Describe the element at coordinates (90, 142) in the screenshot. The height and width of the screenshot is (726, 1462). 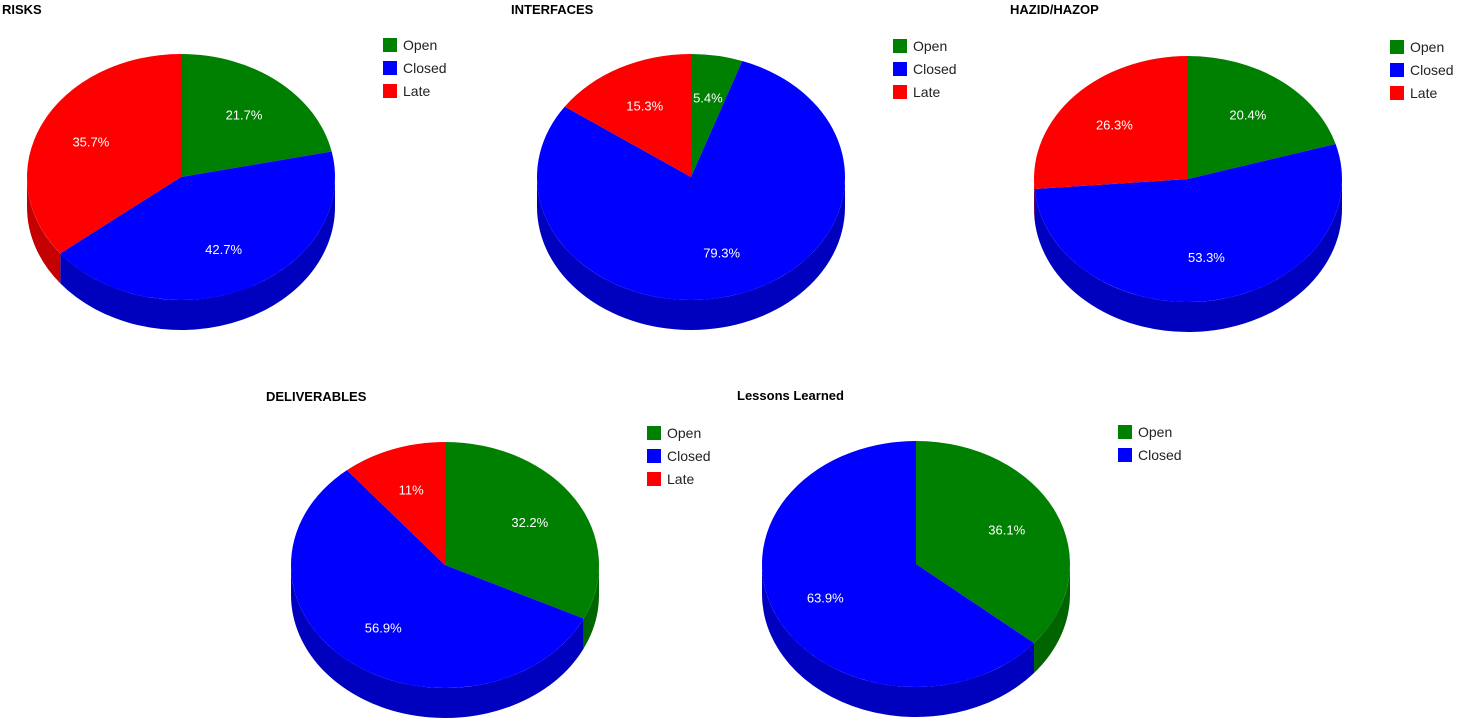
I see `slice-label-late: 35.7%` at that location.